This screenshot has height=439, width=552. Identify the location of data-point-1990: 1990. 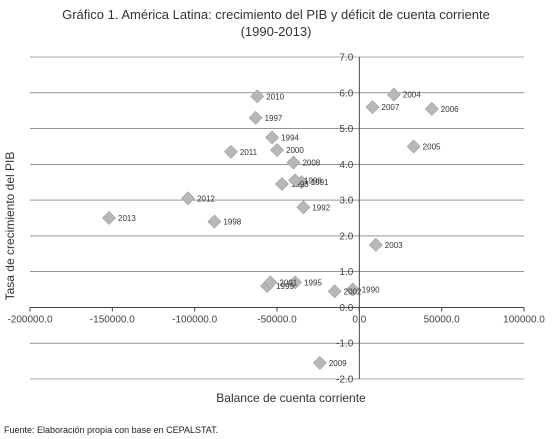
(362, 289).